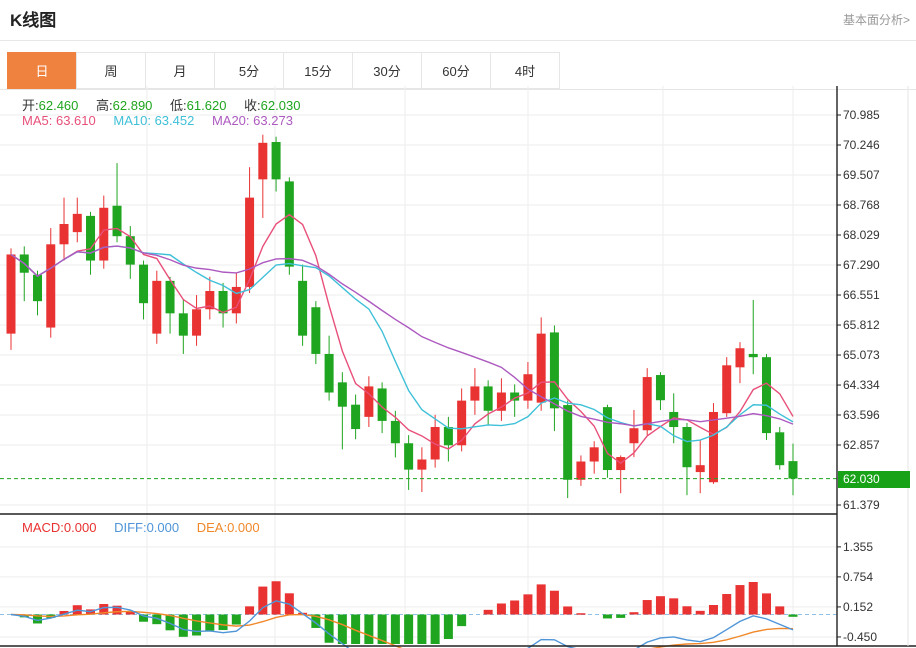 The height and width of the screenshot is (648, 916). Describe the element at coordinates (75, 120) in the screenshot. I see `ma5-value: 63.610` at that location.